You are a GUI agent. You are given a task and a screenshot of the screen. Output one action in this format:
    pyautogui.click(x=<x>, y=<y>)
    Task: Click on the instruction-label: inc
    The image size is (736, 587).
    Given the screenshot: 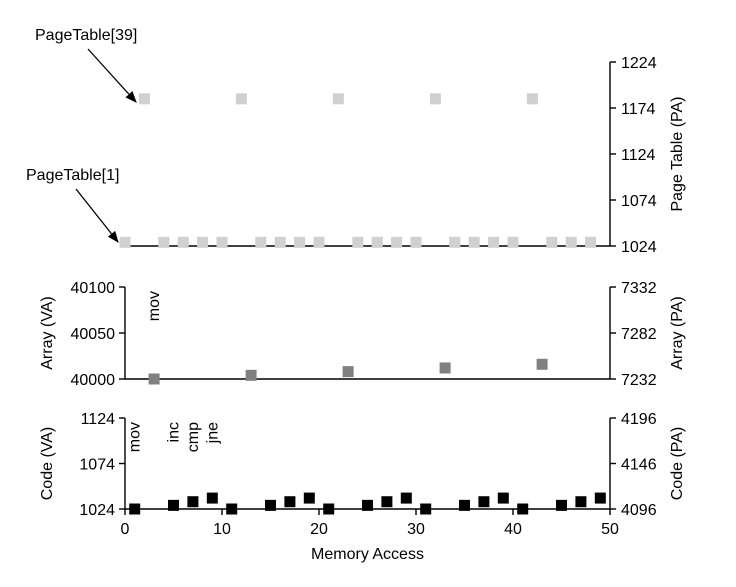 What is the action you would take?
    pyautogui.click(x=174, y=432)
    